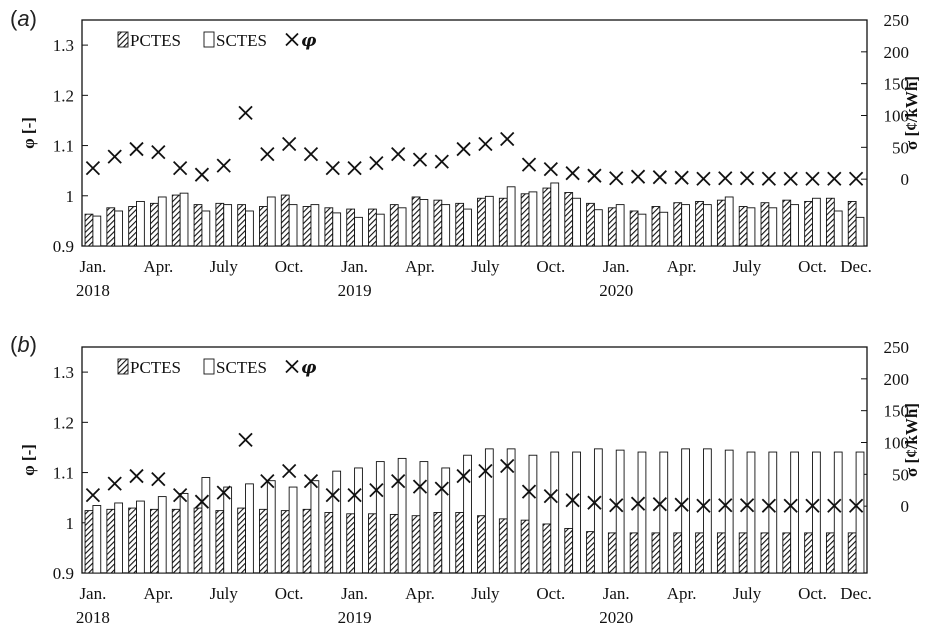  I want to click on x-tick-year: 2018, so click(93, 290).